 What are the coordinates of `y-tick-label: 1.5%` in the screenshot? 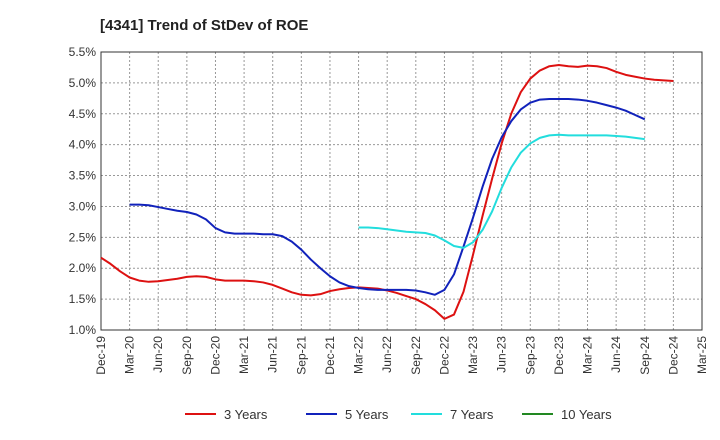 It's located at (83, 299).